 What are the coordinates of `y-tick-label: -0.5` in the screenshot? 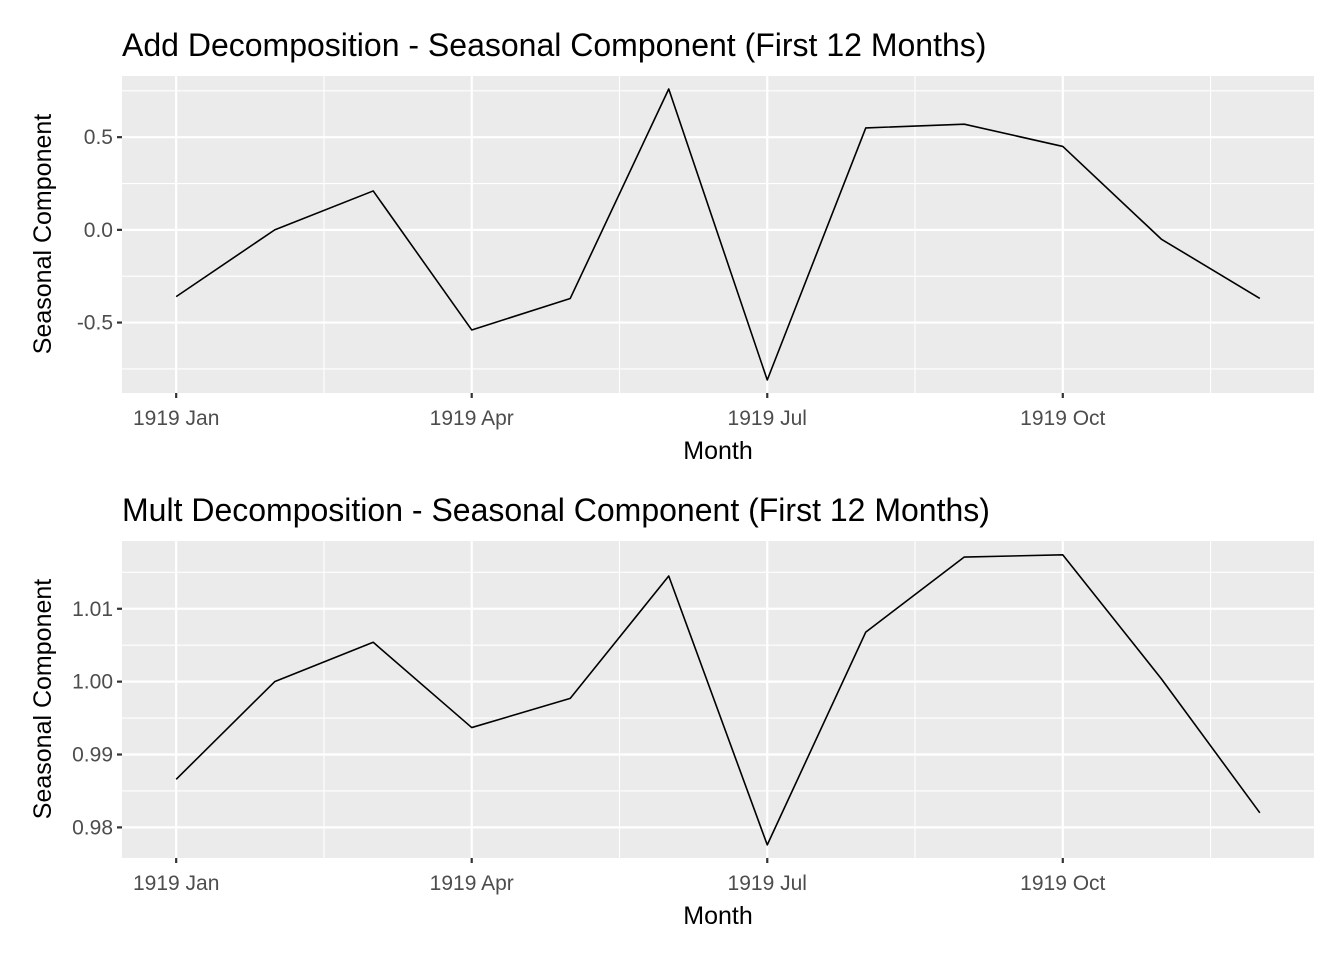 It's located at (95, 323).